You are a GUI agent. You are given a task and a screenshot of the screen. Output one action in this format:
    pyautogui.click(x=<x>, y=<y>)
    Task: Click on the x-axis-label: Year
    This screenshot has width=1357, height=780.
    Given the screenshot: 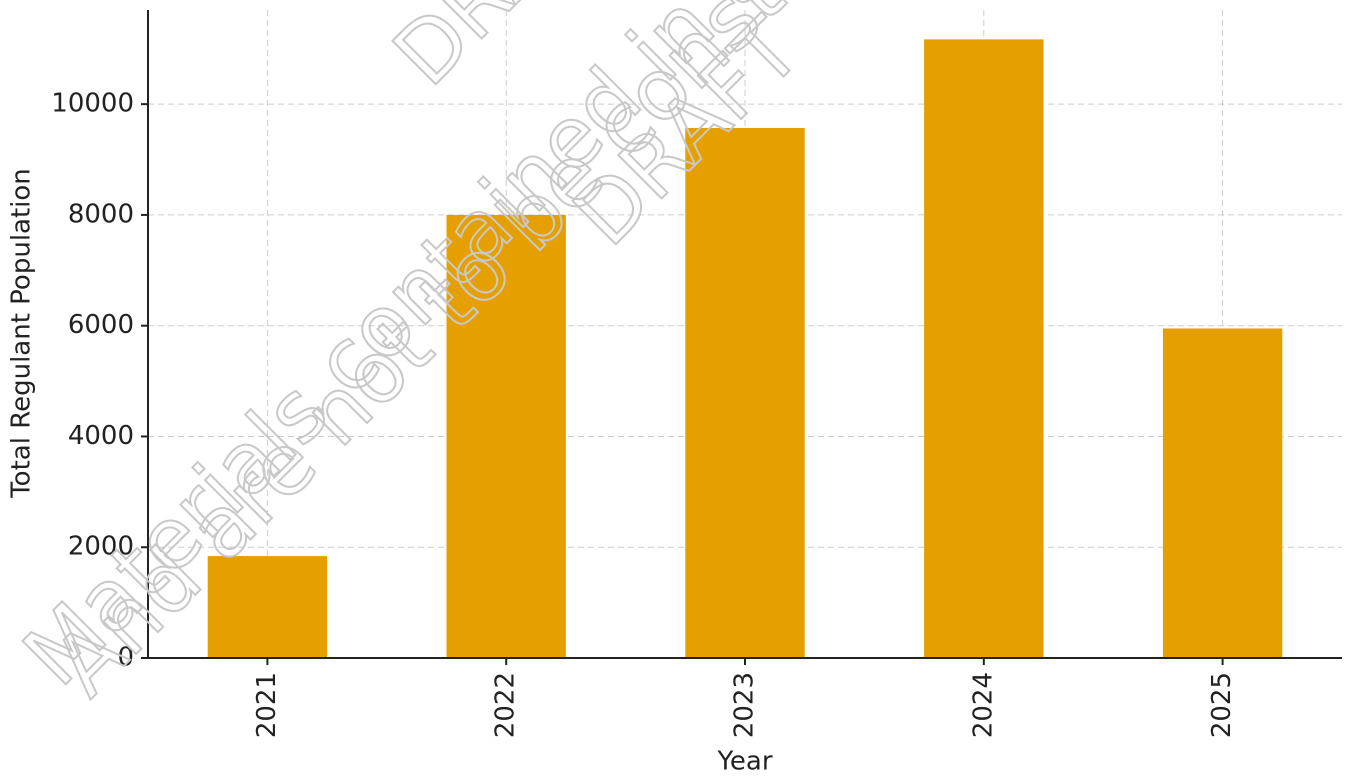 What is the action you would take?
    pyautogui.click(x=744, y=762)
    